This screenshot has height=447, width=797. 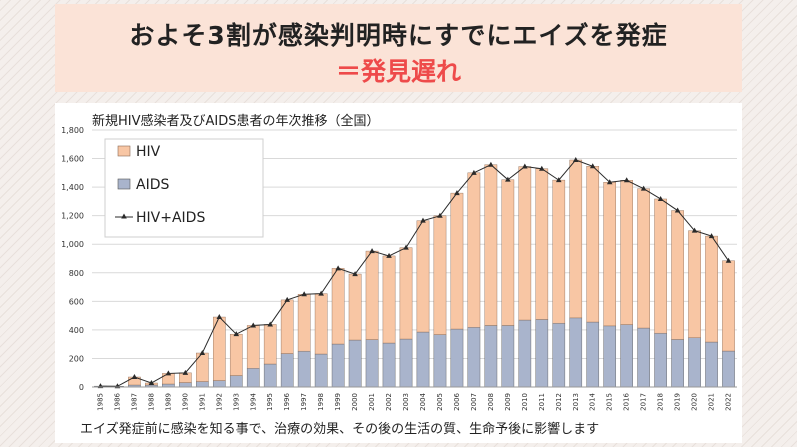 I want to click on x-tick-label: 1992, so click(x=219, y=402).